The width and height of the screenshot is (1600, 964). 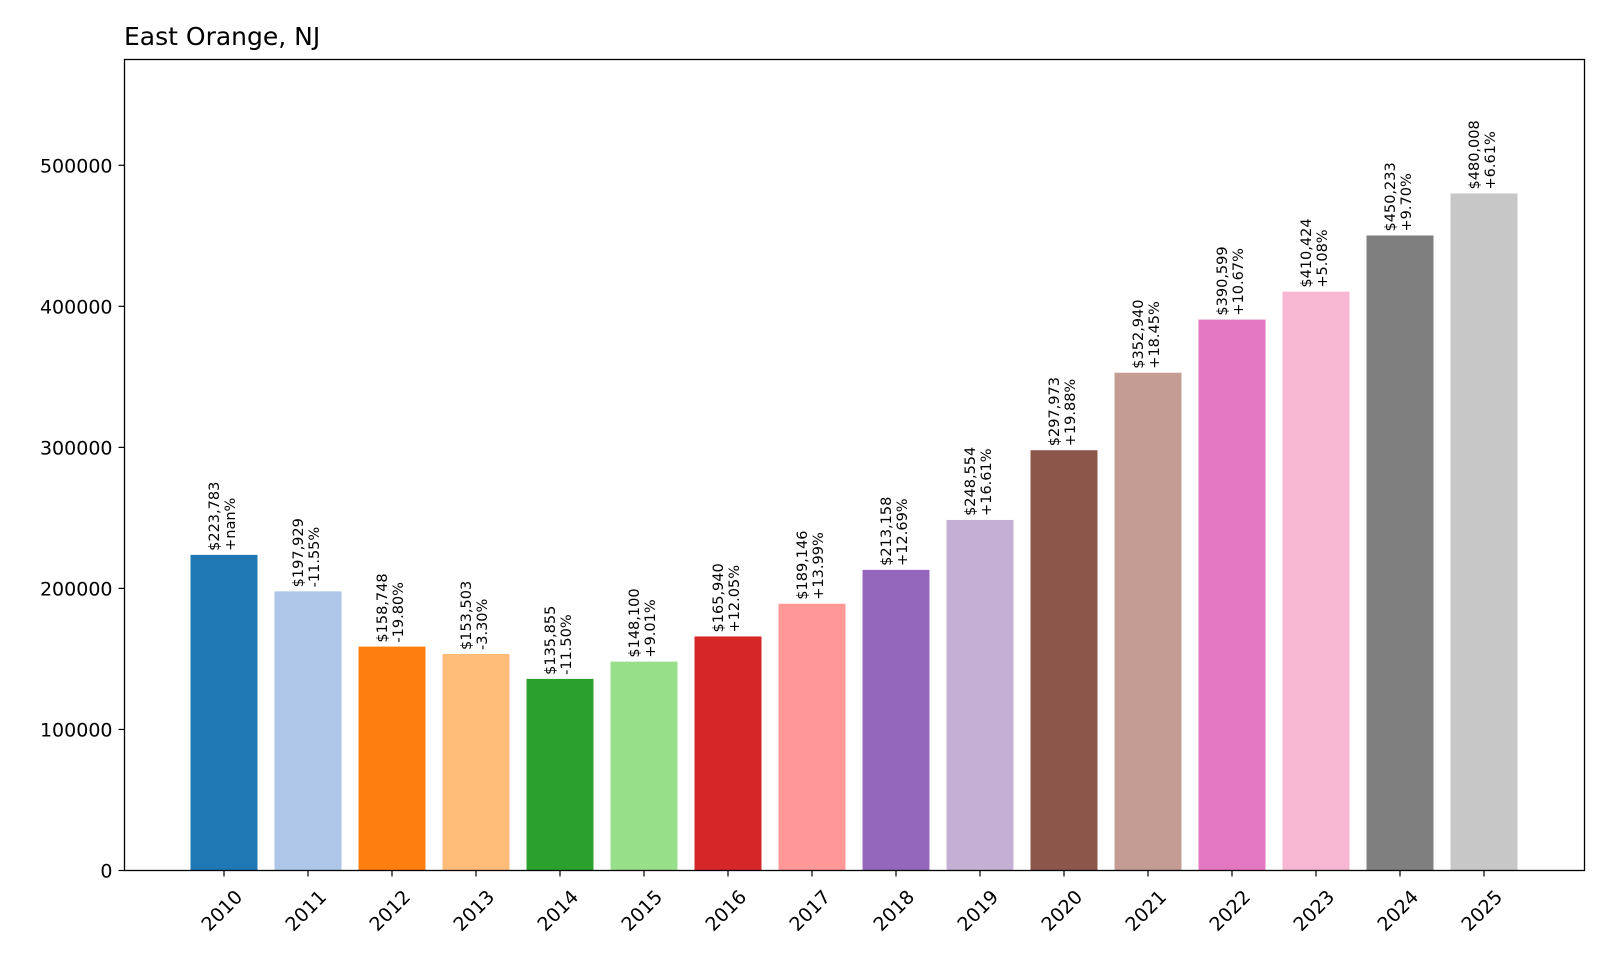 What do you see at coordinates (1230, 911) in the screenshot?
I see `x-tick-label-2022: 2022` at bounding box center [1230, 911].